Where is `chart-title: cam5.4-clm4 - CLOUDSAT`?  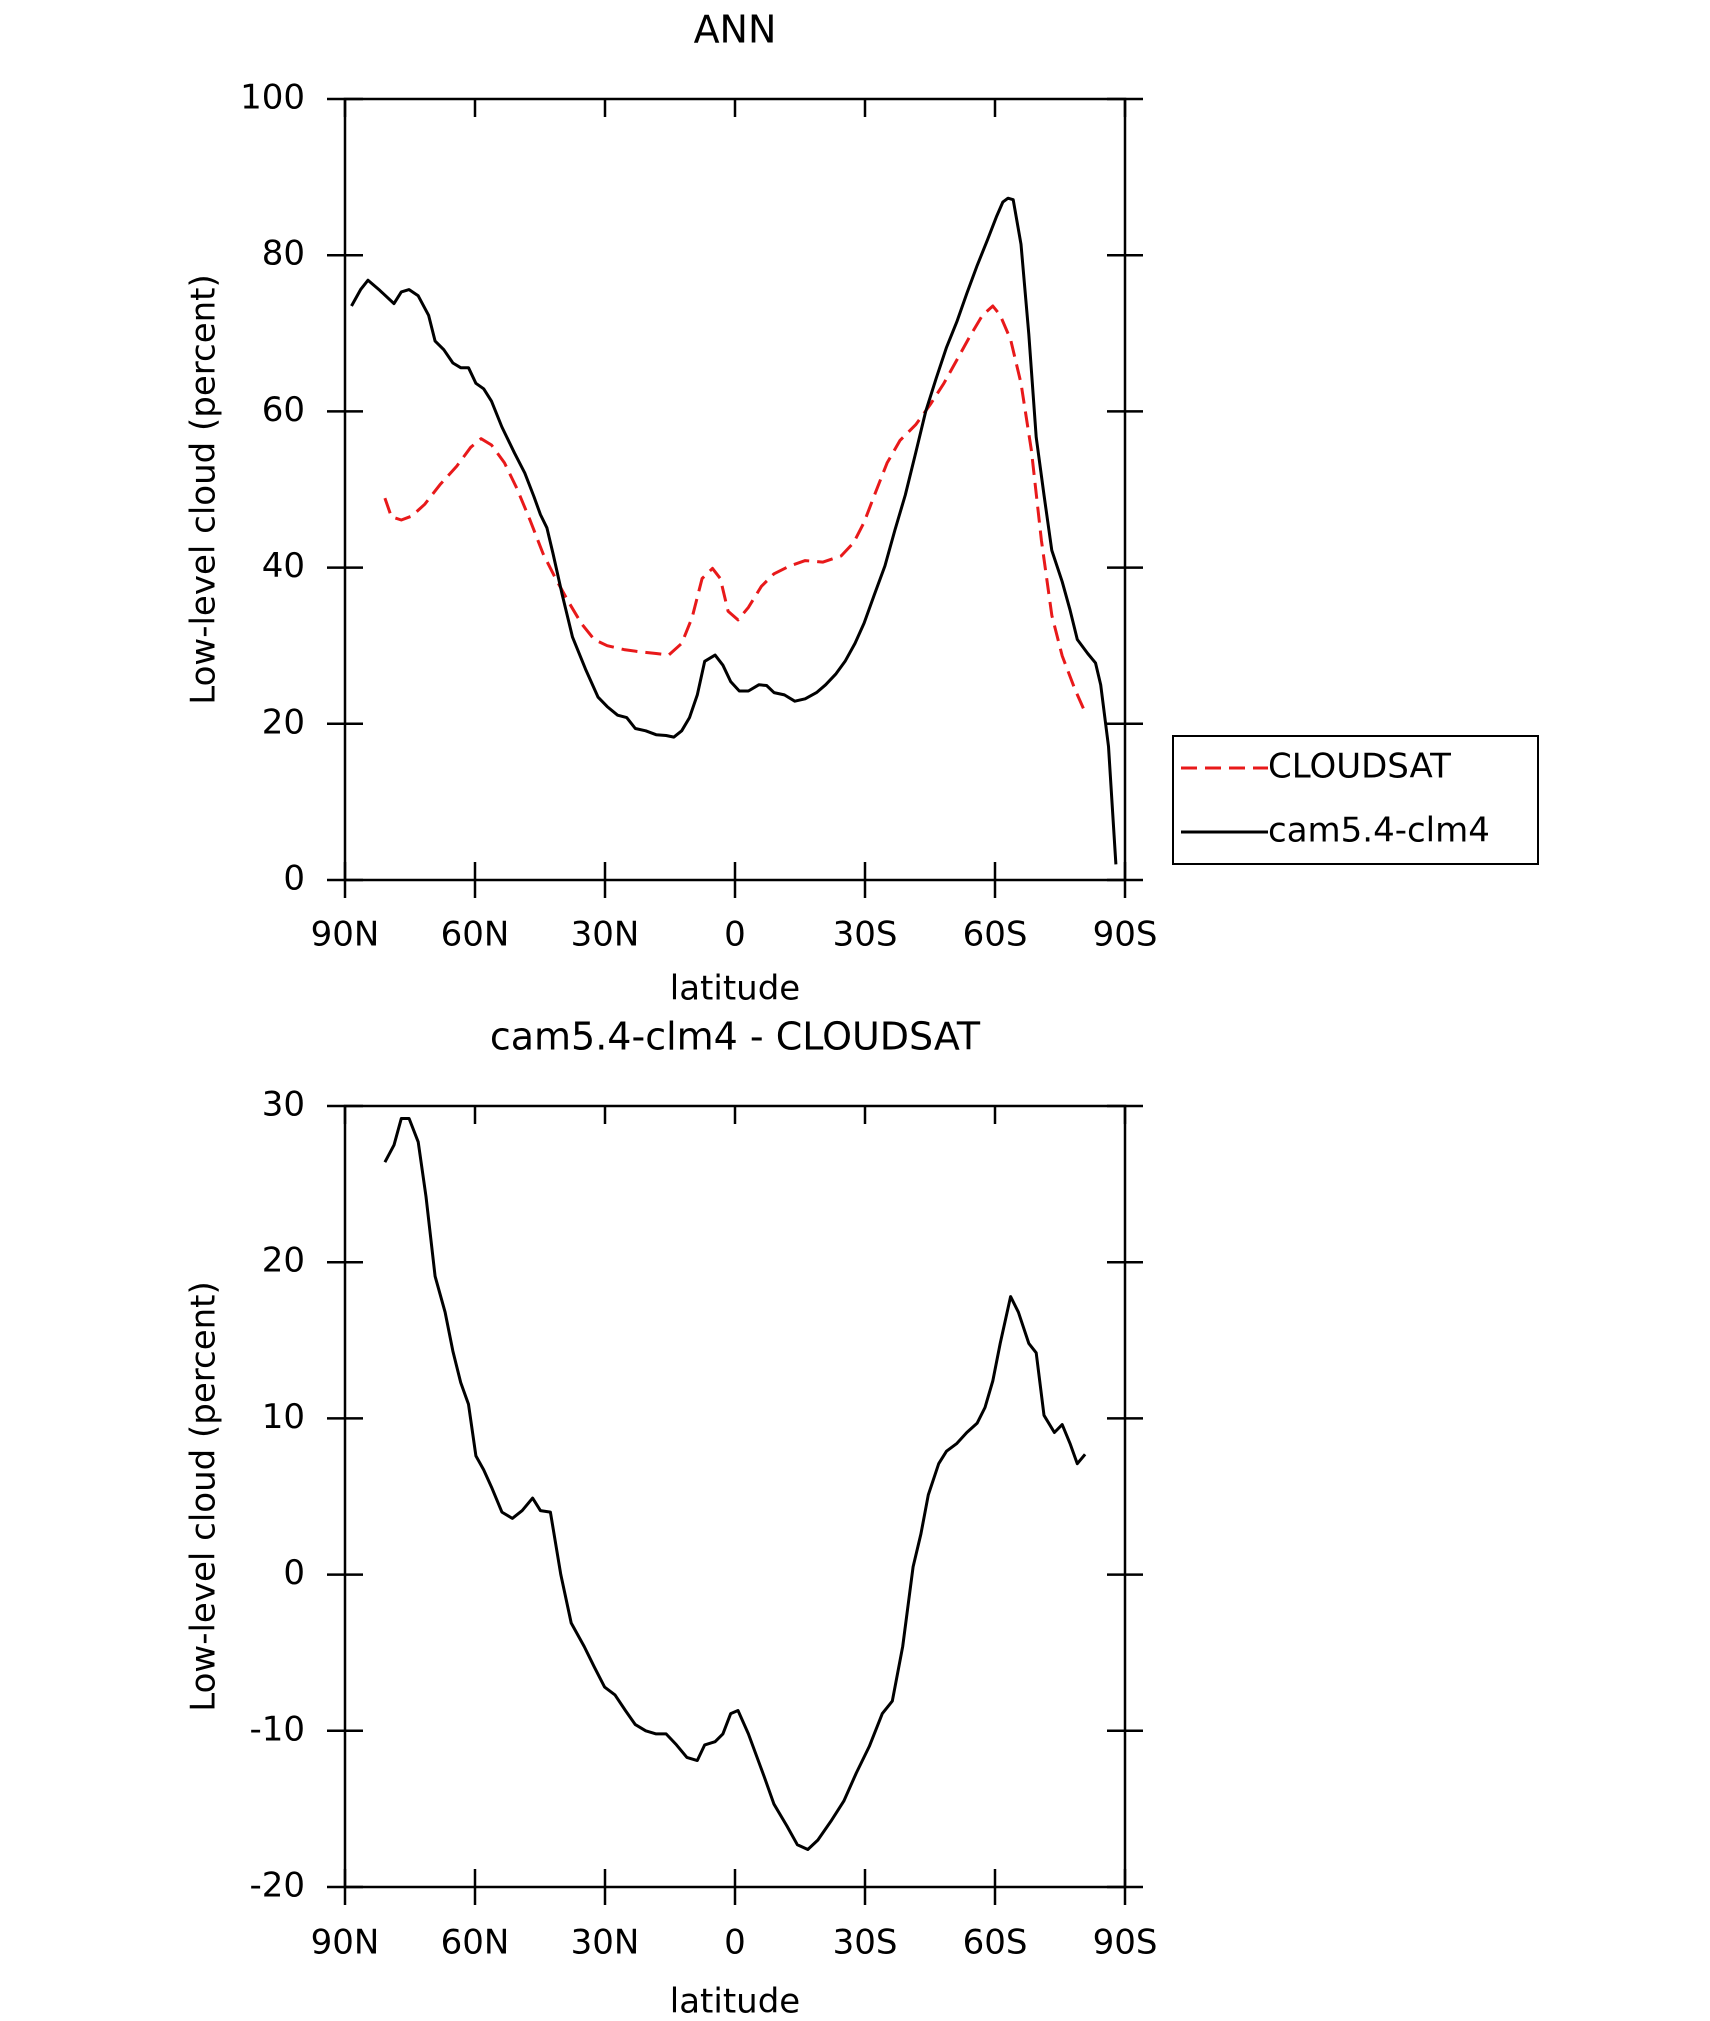
chart-title: cam5.4-clm4 - CLOUDSAT is located at coordinates (735, 1037).